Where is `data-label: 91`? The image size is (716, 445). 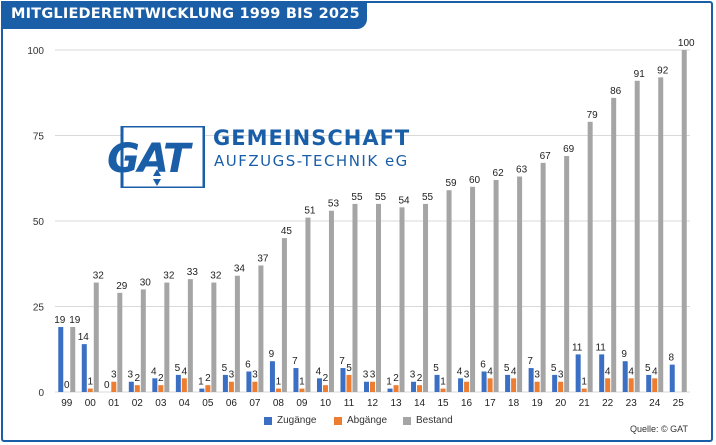 data-label: 91 is located at coordinates (640, 74).